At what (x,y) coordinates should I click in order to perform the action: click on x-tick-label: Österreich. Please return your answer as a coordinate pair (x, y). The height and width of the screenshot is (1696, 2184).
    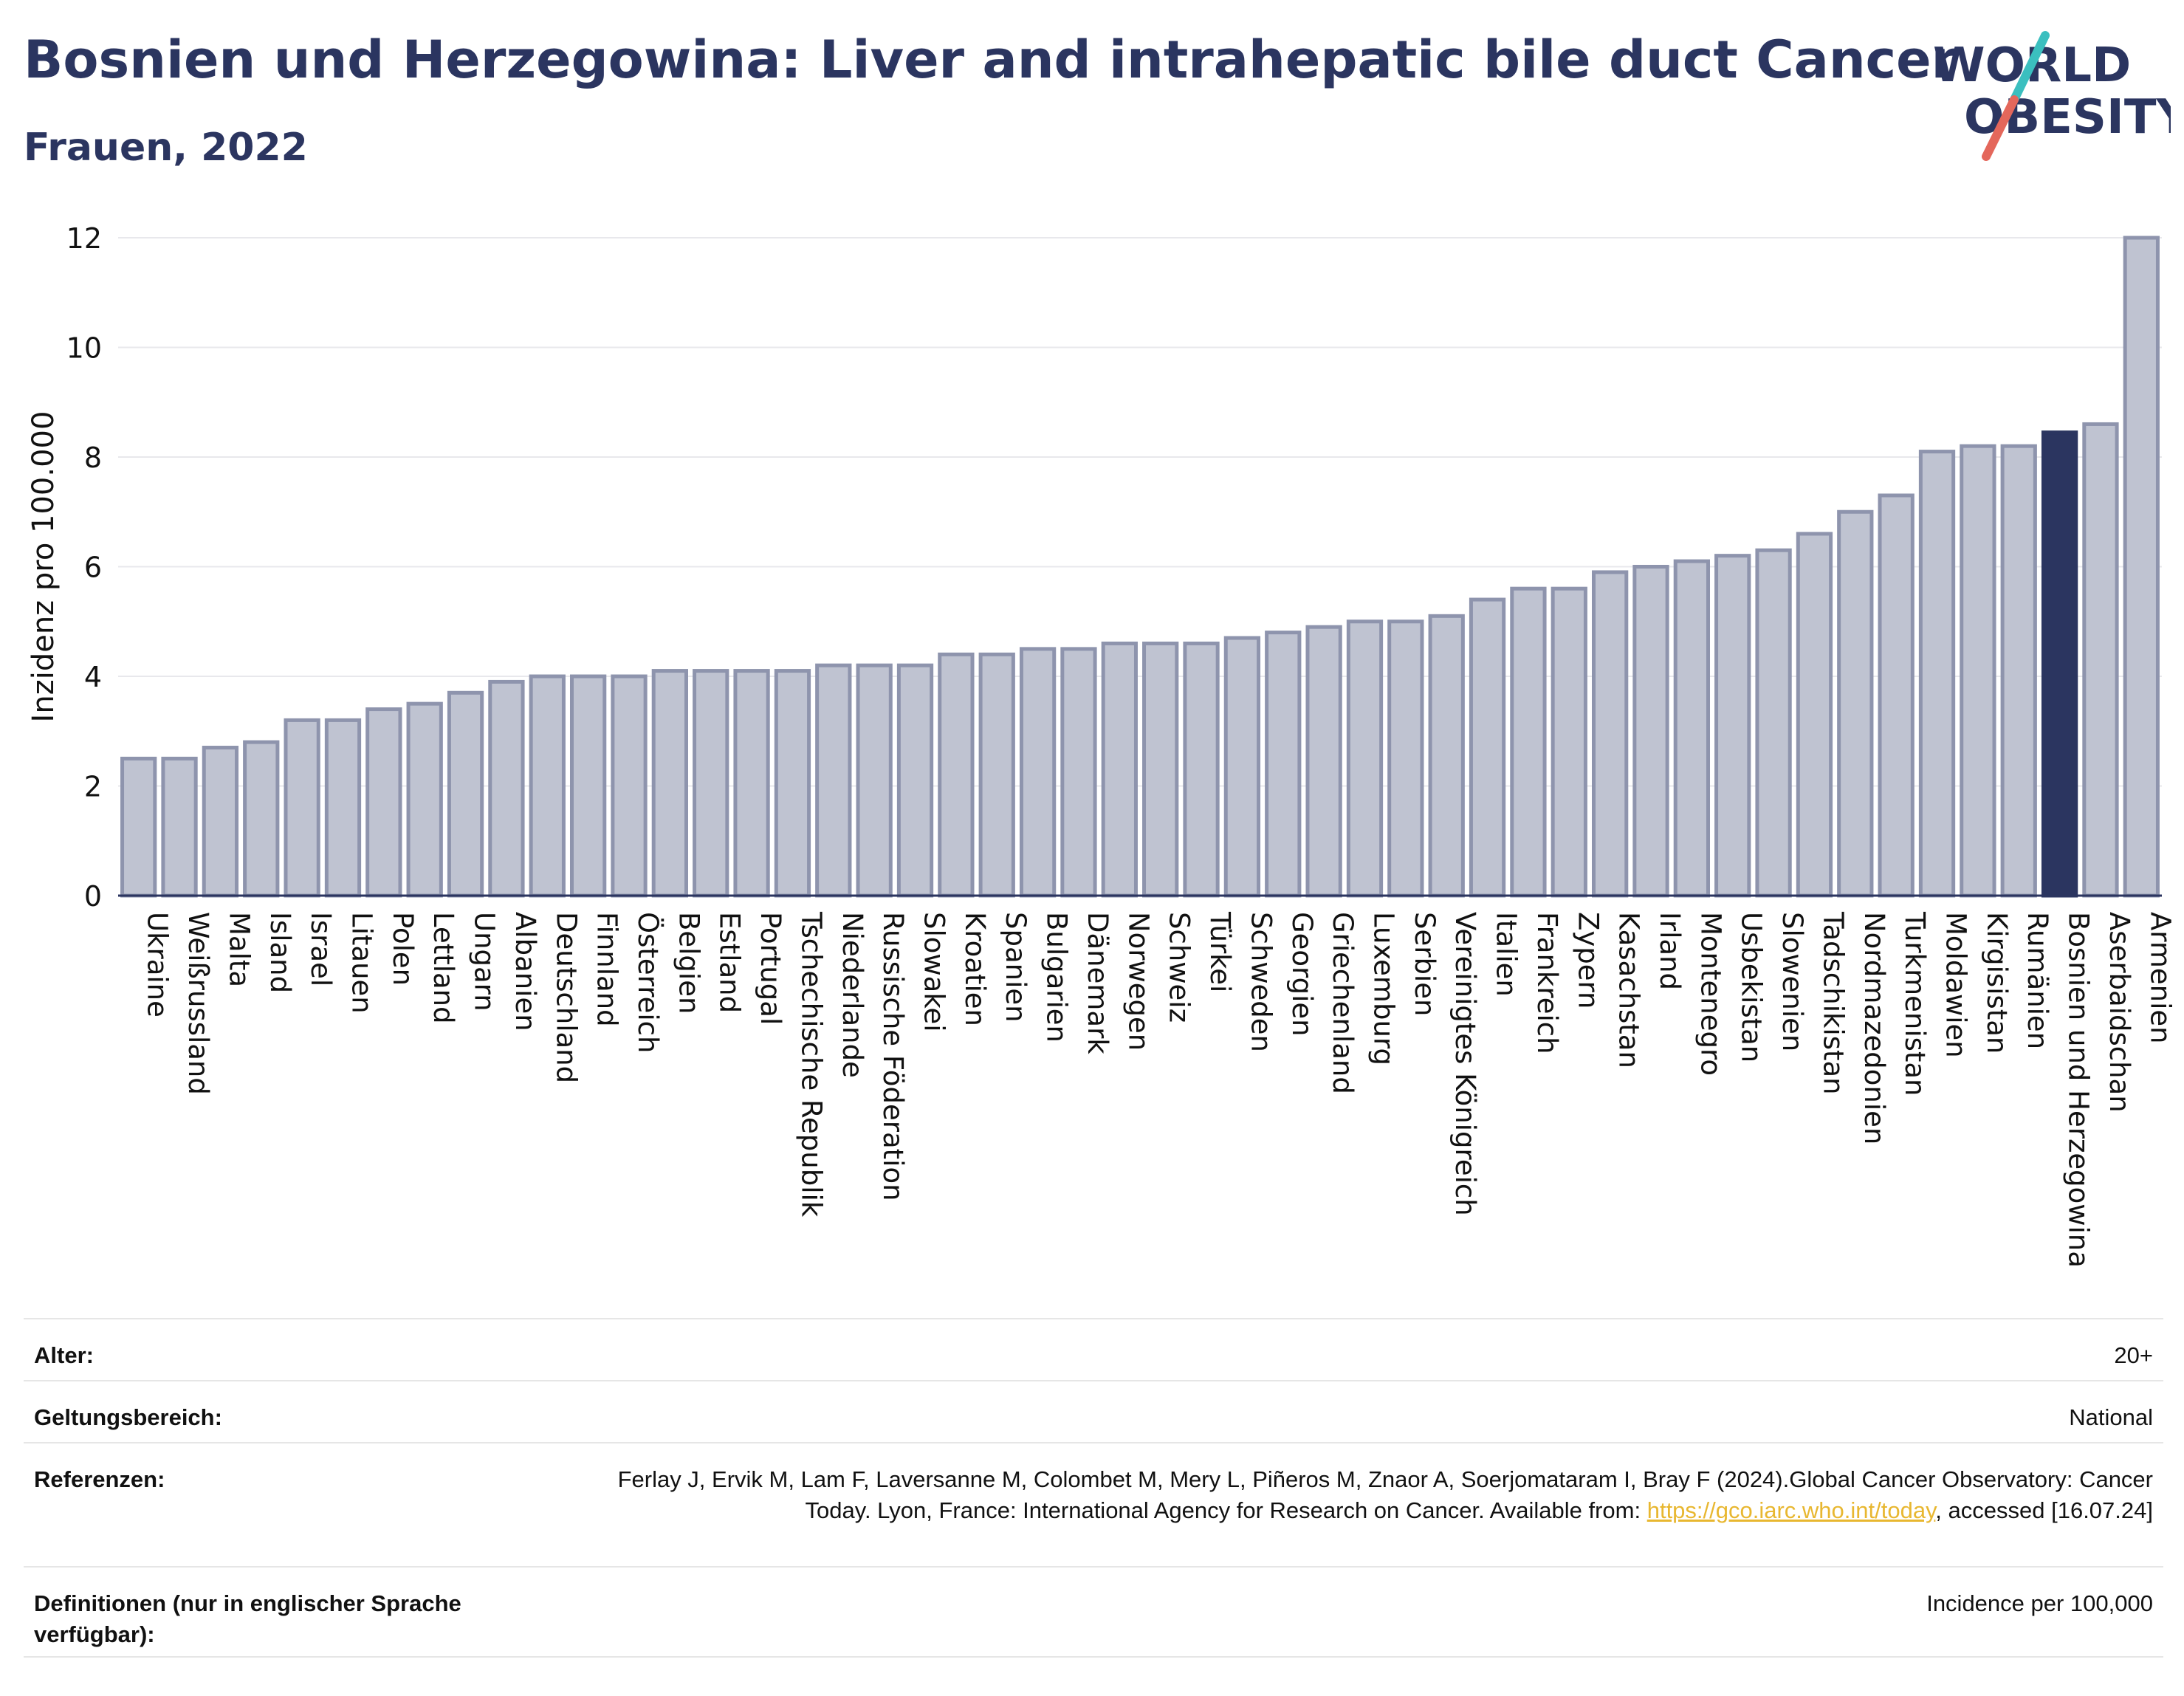
    Looking at the image, I should click on (648, 982).